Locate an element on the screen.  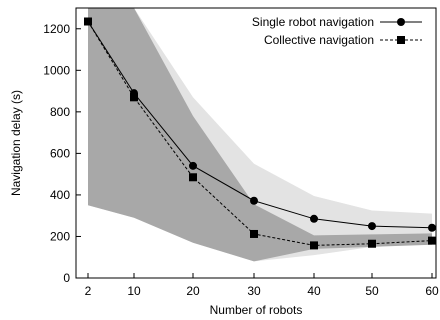
x-axis-title: Number of robots is located at coordinates (256, 310).